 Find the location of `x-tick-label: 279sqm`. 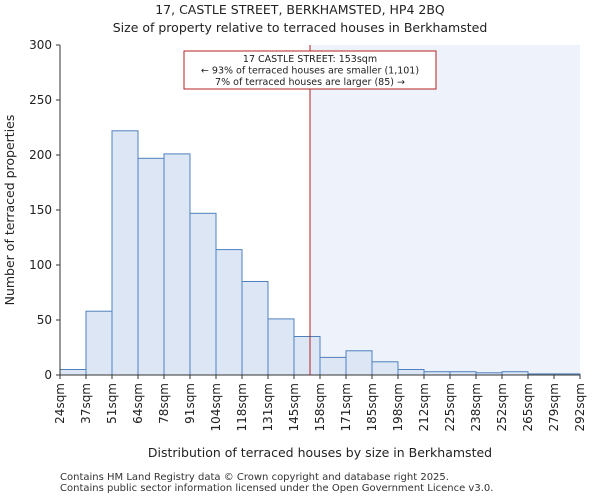

x-tick-label: 279sqm is located at coordinates (554, 407).